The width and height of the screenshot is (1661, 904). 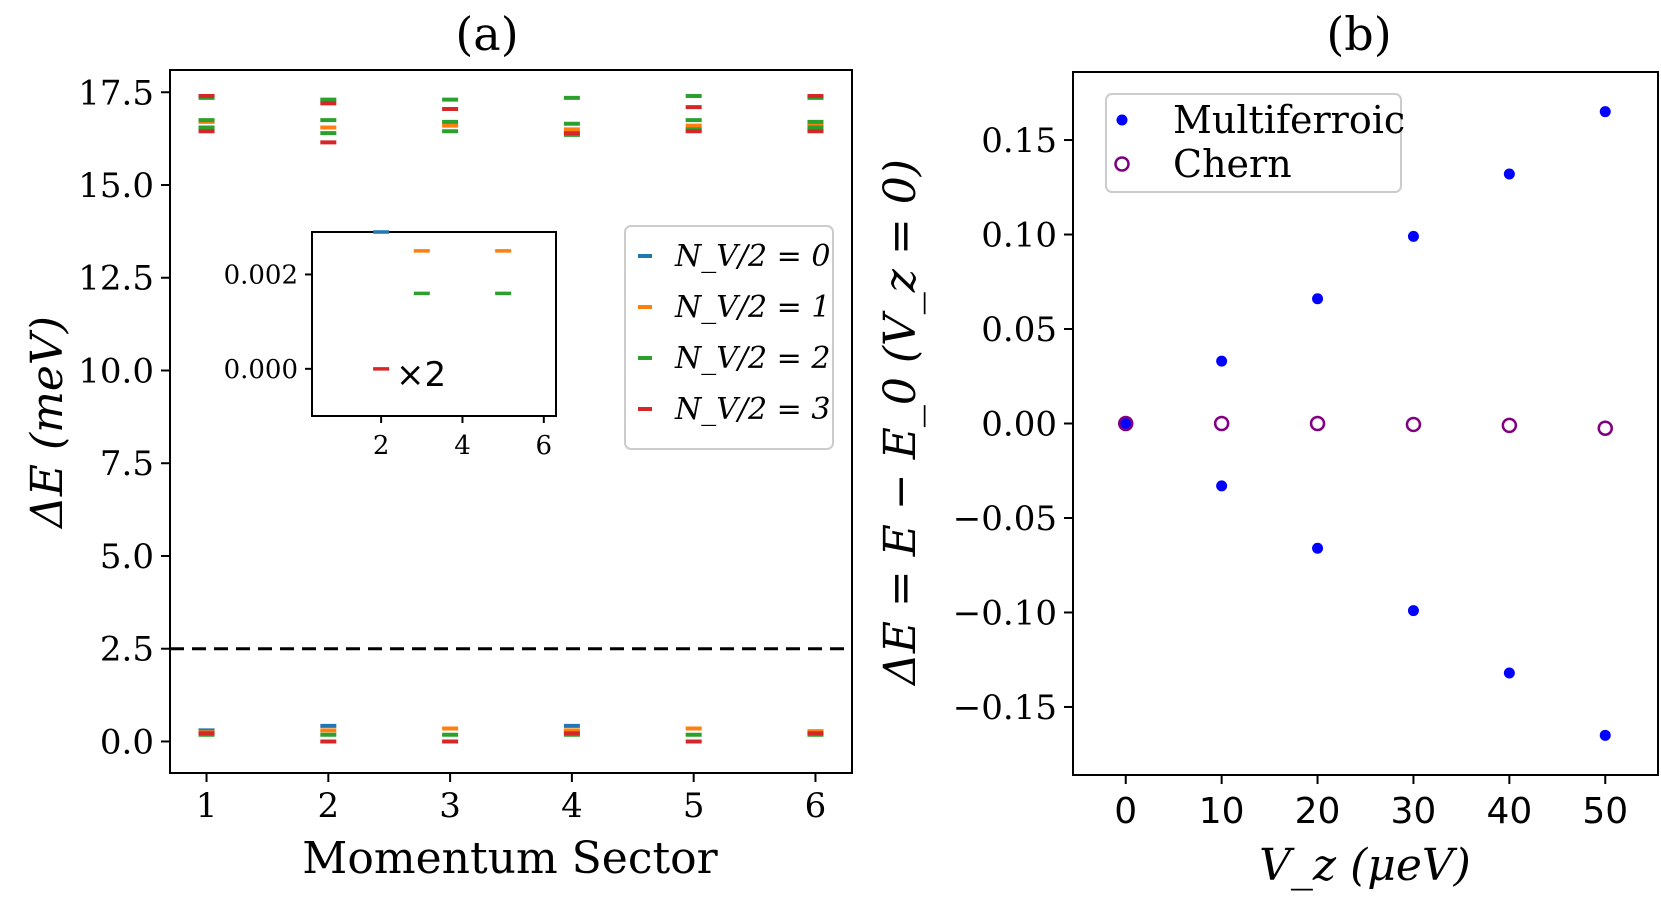 I want to click on inset-marks, so click(x=442, y=300).